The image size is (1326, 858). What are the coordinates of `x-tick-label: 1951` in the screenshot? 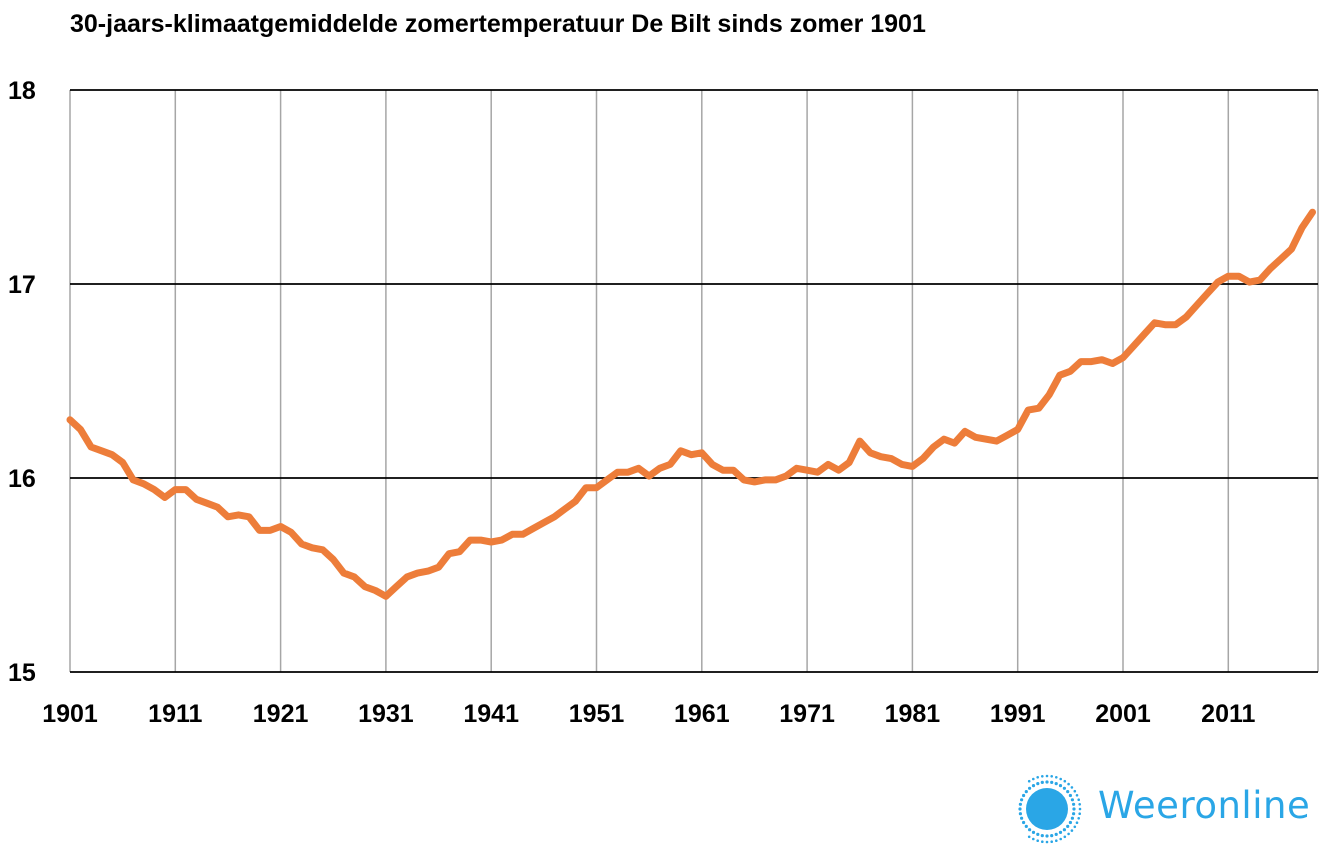 It's located at (597, 714).